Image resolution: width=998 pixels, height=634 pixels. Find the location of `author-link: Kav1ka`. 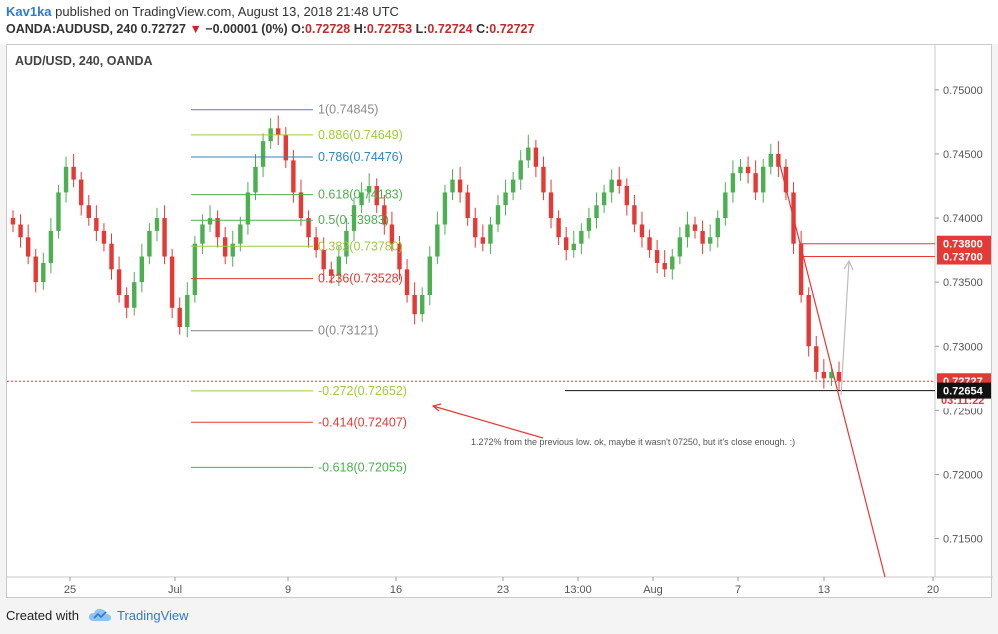

author-link: Kav1ka is located at coordinates (29, 11).